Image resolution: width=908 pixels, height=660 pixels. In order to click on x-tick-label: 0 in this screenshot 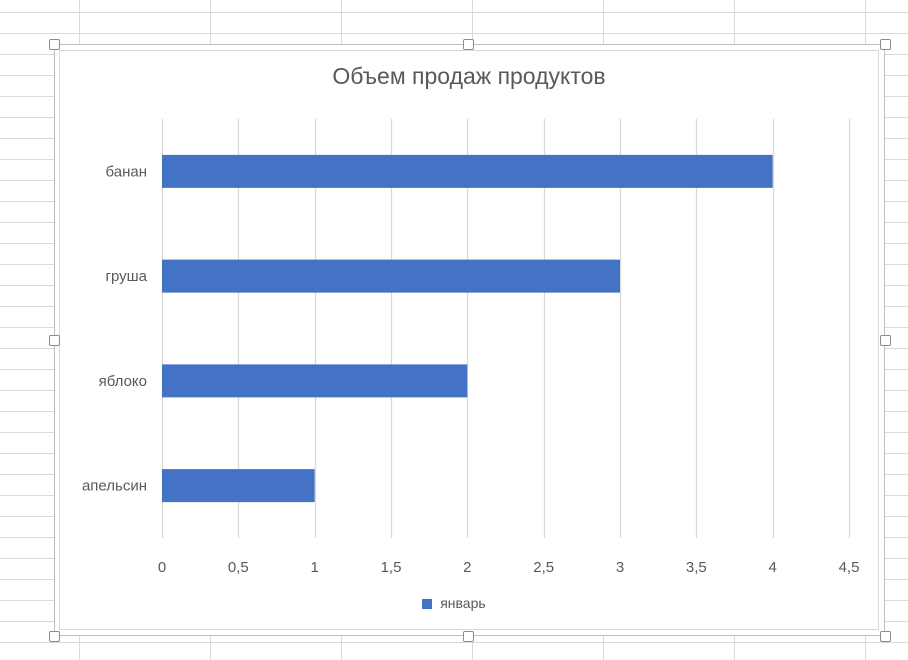, I will do `click(162, 567)`.